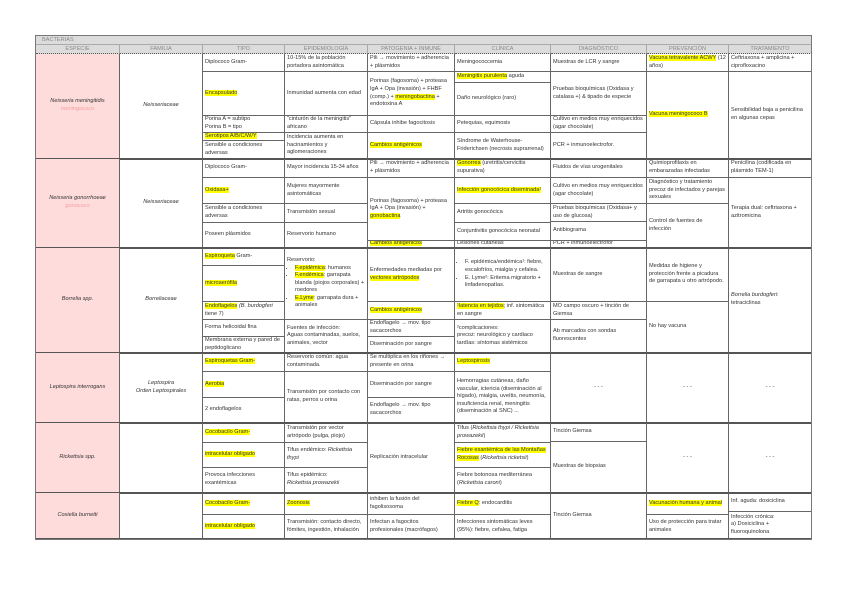 The image size is (848, 599). I want to click on cell-content: Tifus epidémico: Rickettsia prowazekii, so click(326, 479).